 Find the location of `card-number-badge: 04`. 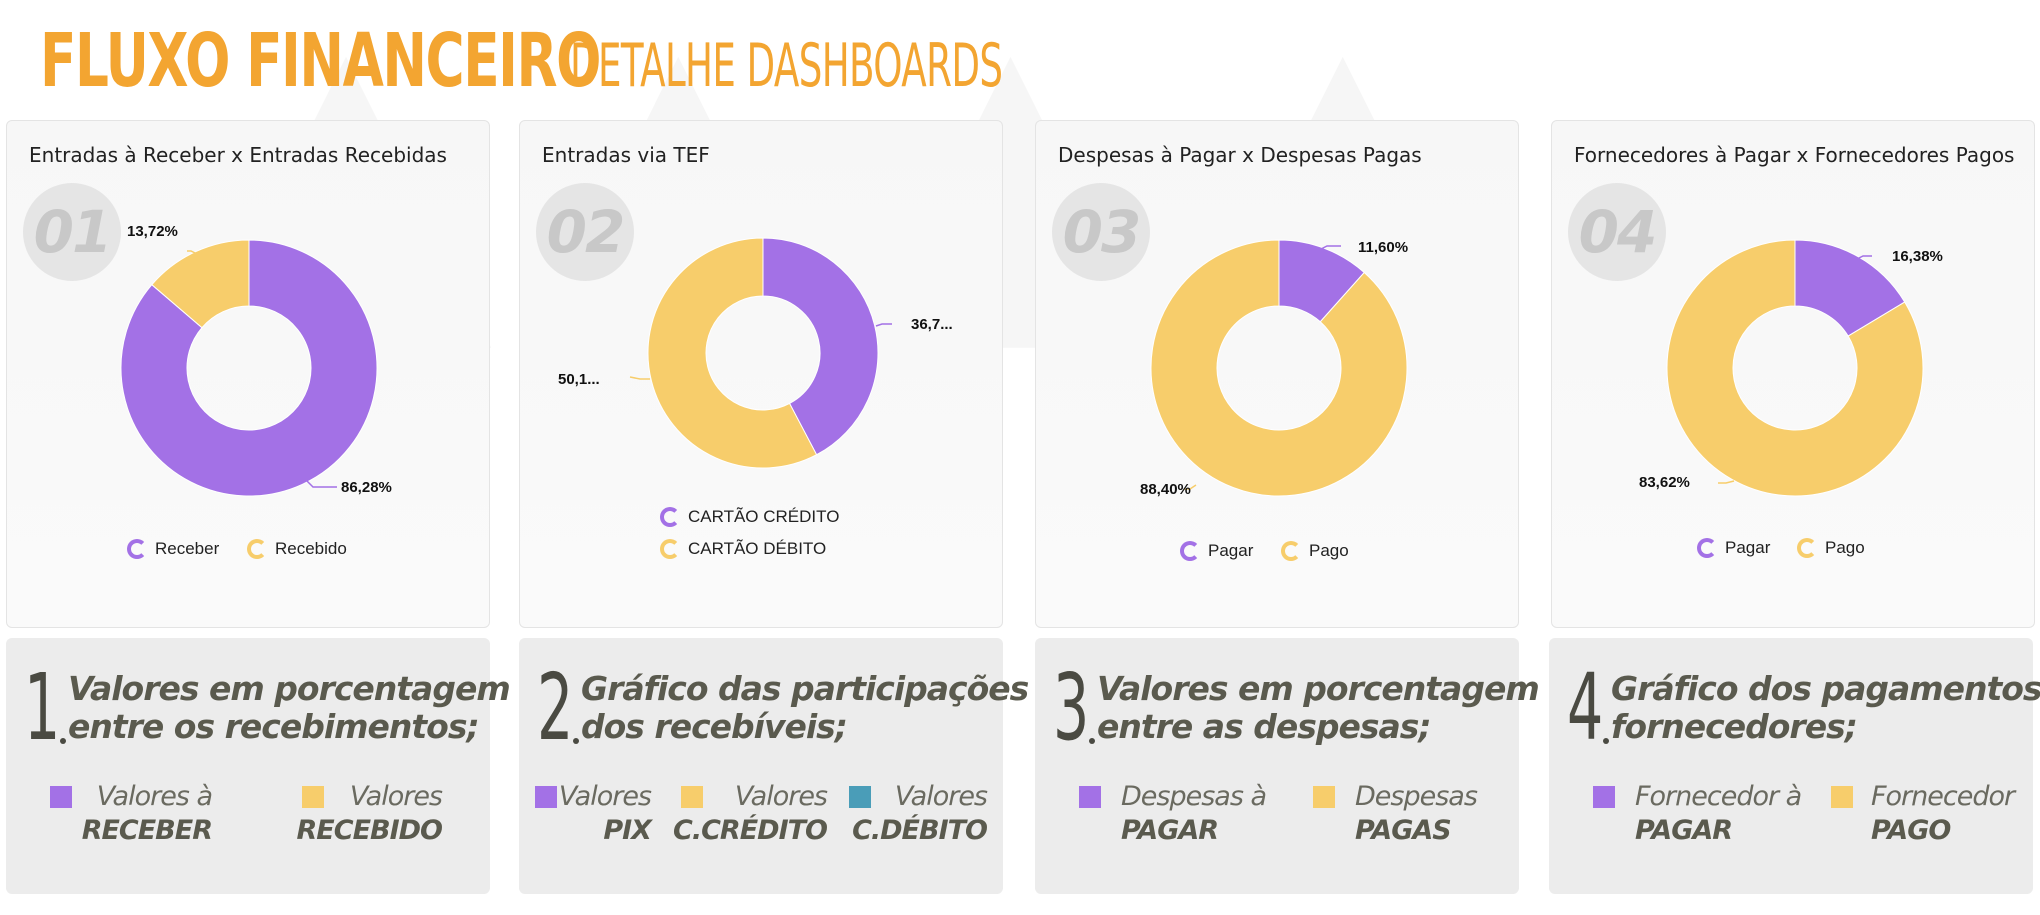

card-number-badge: 04 is located at coordinates (1617, 232).